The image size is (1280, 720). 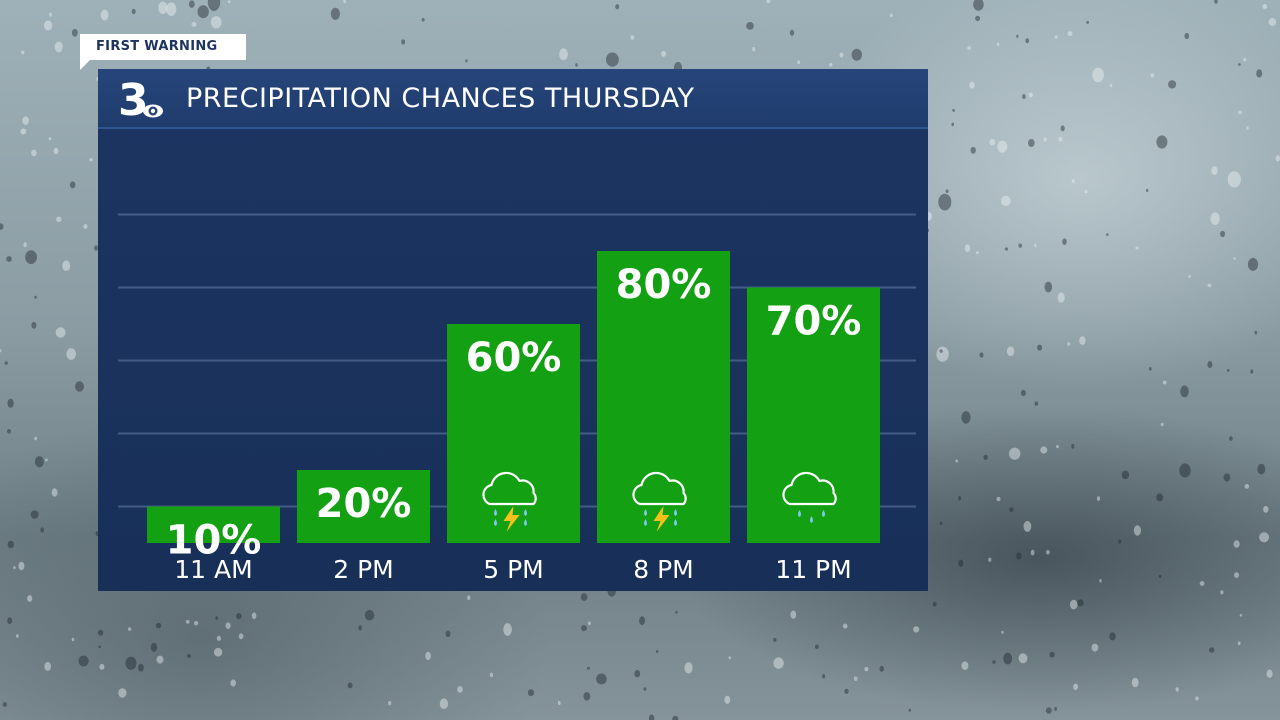 I want to click on bar-group-11-pm: 70% 11 PM, so click(x=813, y=435).